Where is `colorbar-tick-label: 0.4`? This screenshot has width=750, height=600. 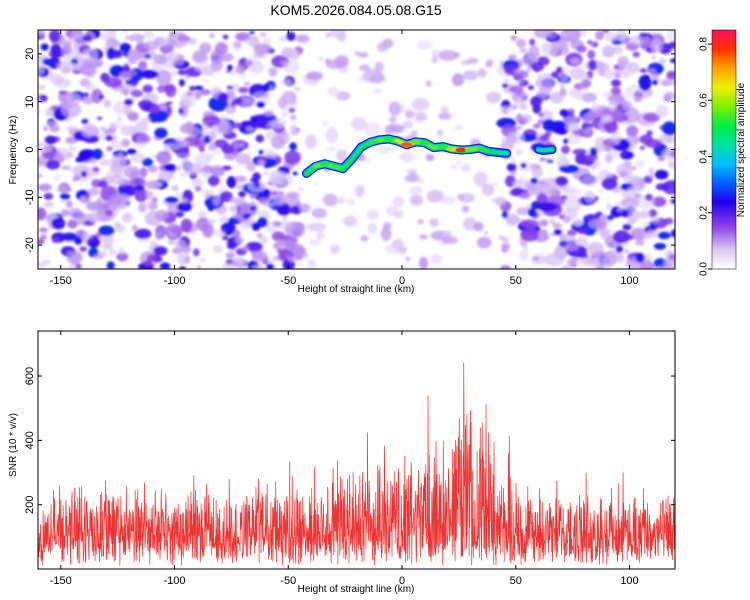 colorbar-tick-label: 0.4 is located at coordinates (704, 156).